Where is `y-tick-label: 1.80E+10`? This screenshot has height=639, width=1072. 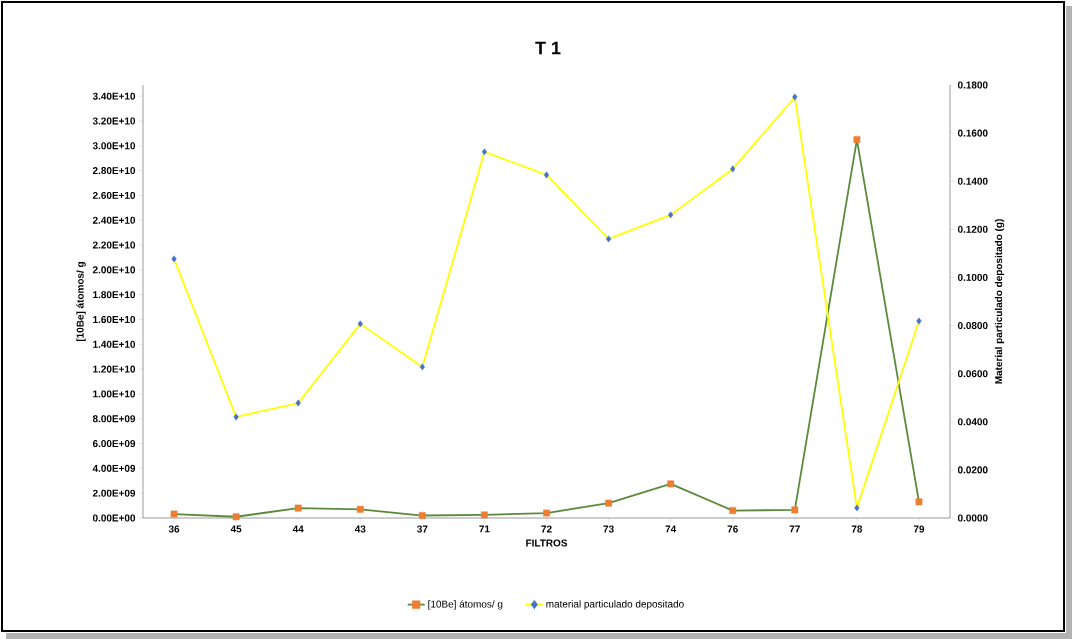 y-tick-label: 1.80E+10 is located at coordinates (114, 295).